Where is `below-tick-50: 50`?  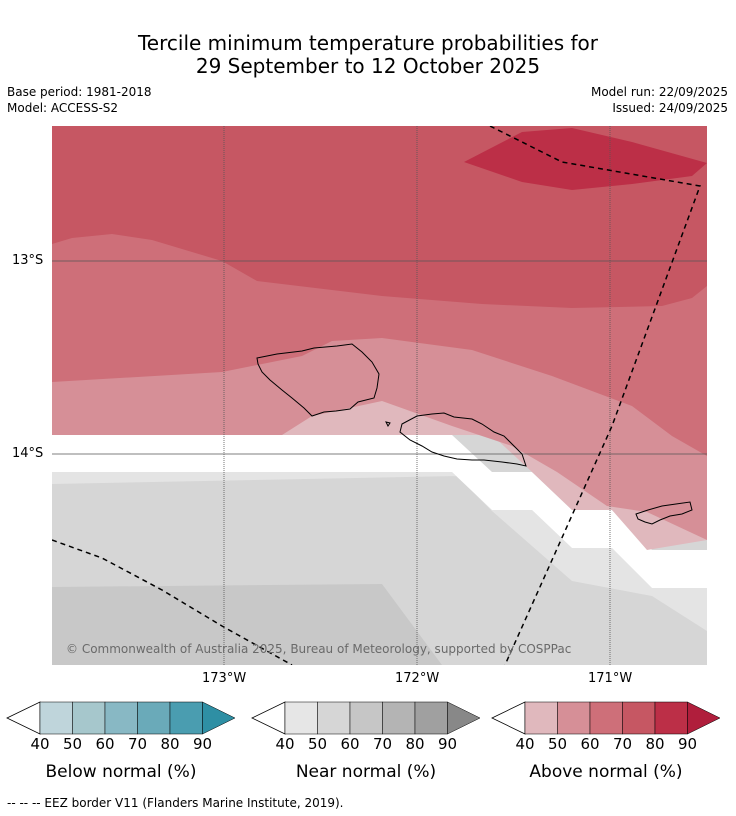
below-tick-50: 50 is located at coordinates (72, 744).